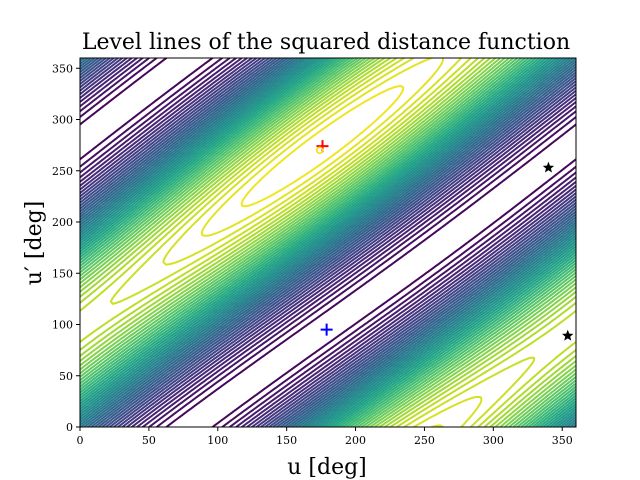  Describe the element at coordinates (286, 440) in the screenshot. I see `x-tick-label: 150` at that location.